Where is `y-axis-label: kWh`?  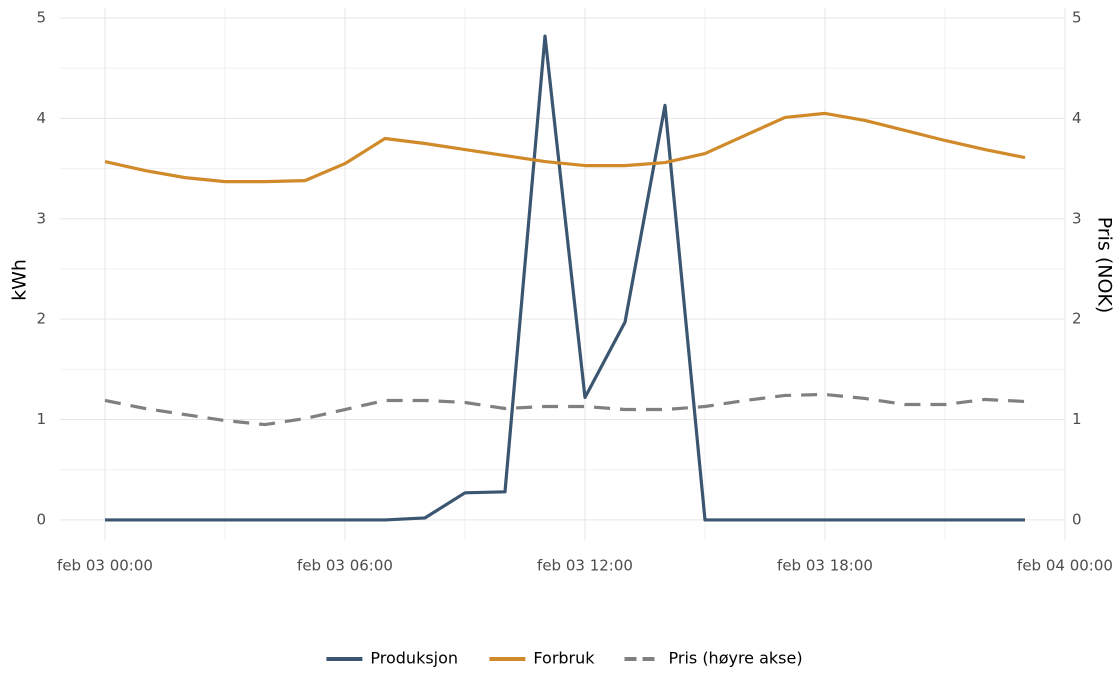 y-axis-label: kWh is located at coordinates (20, 280).